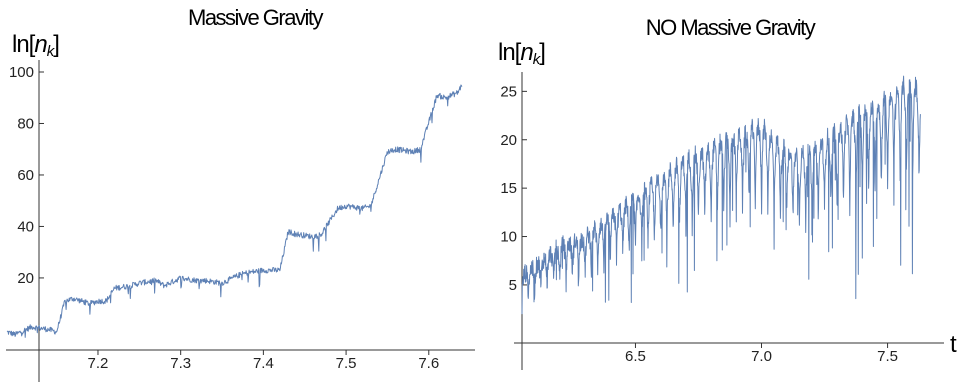 The height and width of the screenshot is (385, 966). I want to click on y-tick-label: 60, so click(25, 175).